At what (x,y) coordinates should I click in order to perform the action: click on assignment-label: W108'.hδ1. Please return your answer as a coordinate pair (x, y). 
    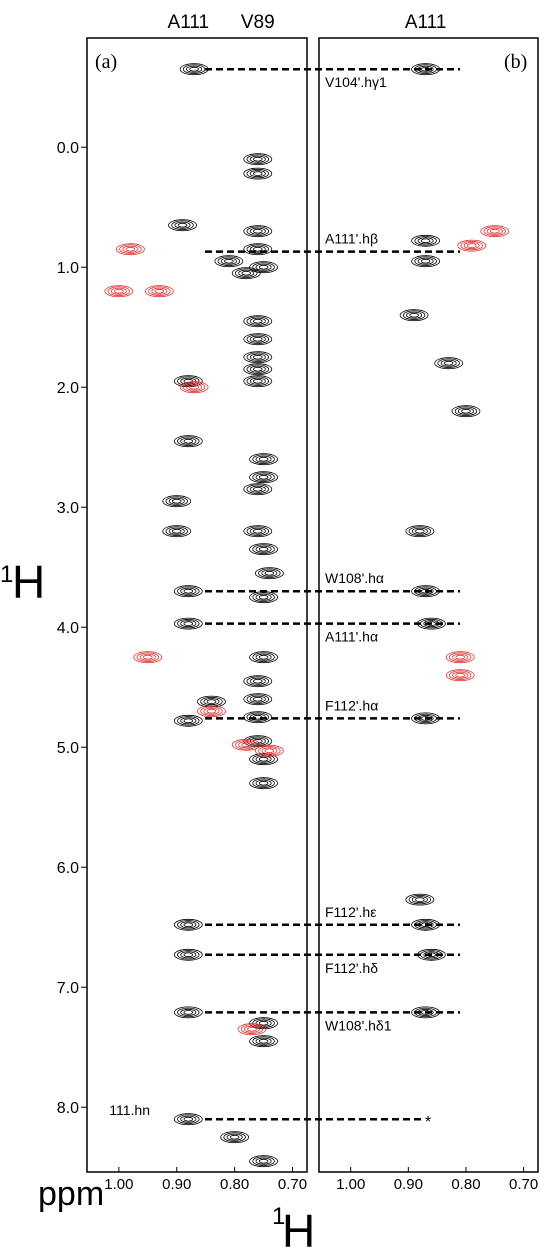
    Looking at the image, I should click on (358, 1025).